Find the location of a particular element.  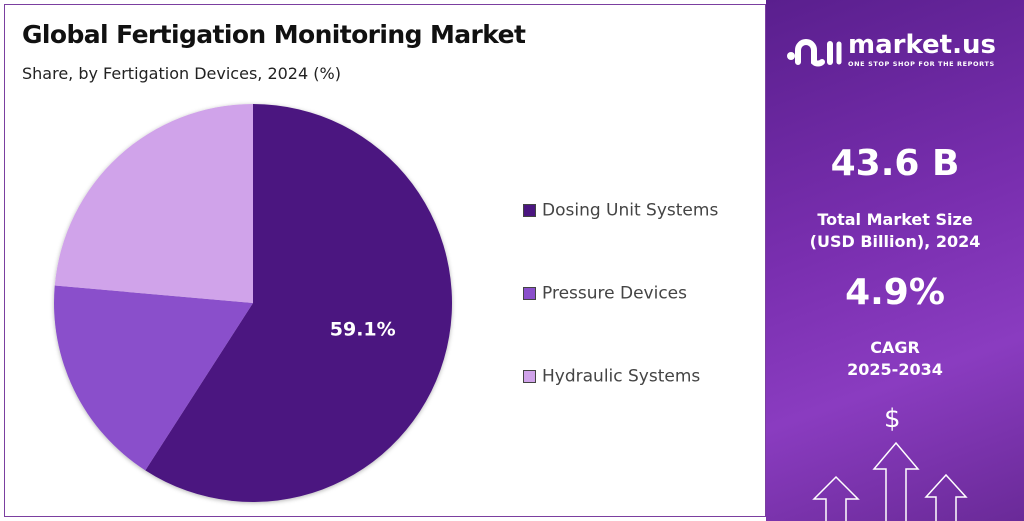

growth-arrows-icon is located at coordinates (890, 481).